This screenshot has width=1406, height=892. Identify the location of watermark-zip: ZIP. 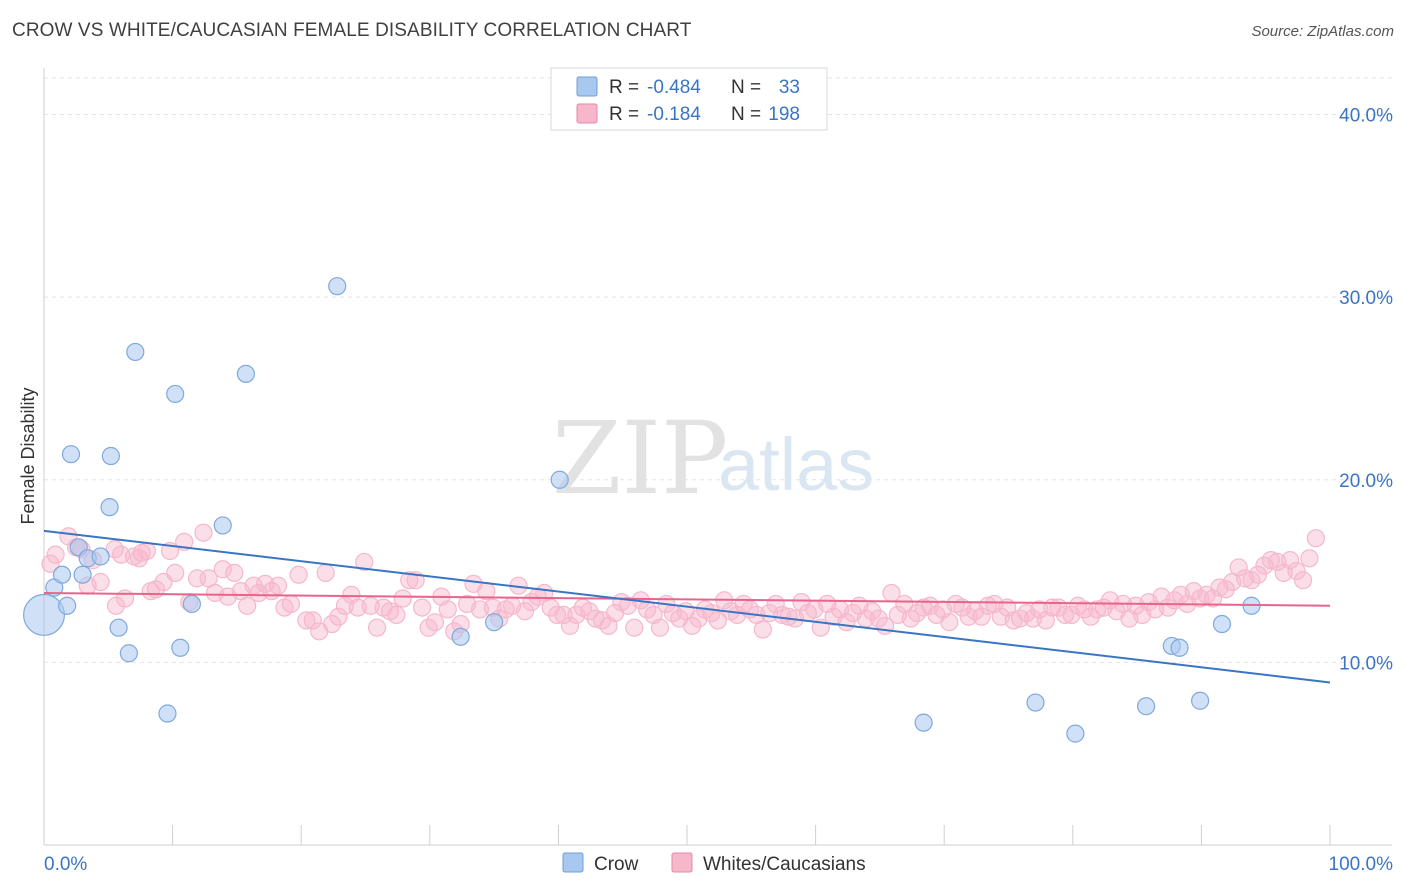
(640, 458).